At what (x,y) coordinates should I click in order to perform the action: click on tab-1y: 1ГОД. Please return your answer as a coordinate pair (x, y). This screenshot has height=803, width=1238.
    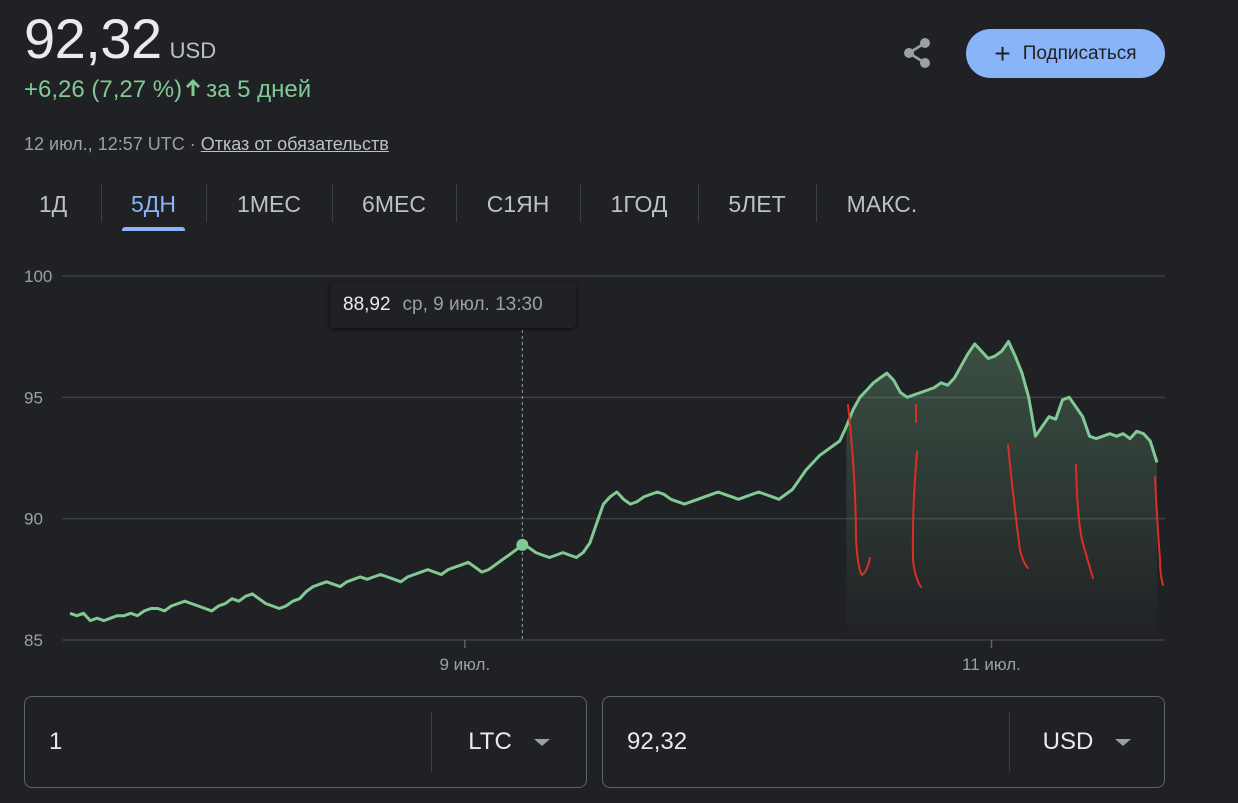
    Looking at the image, I should click on (639, 203).